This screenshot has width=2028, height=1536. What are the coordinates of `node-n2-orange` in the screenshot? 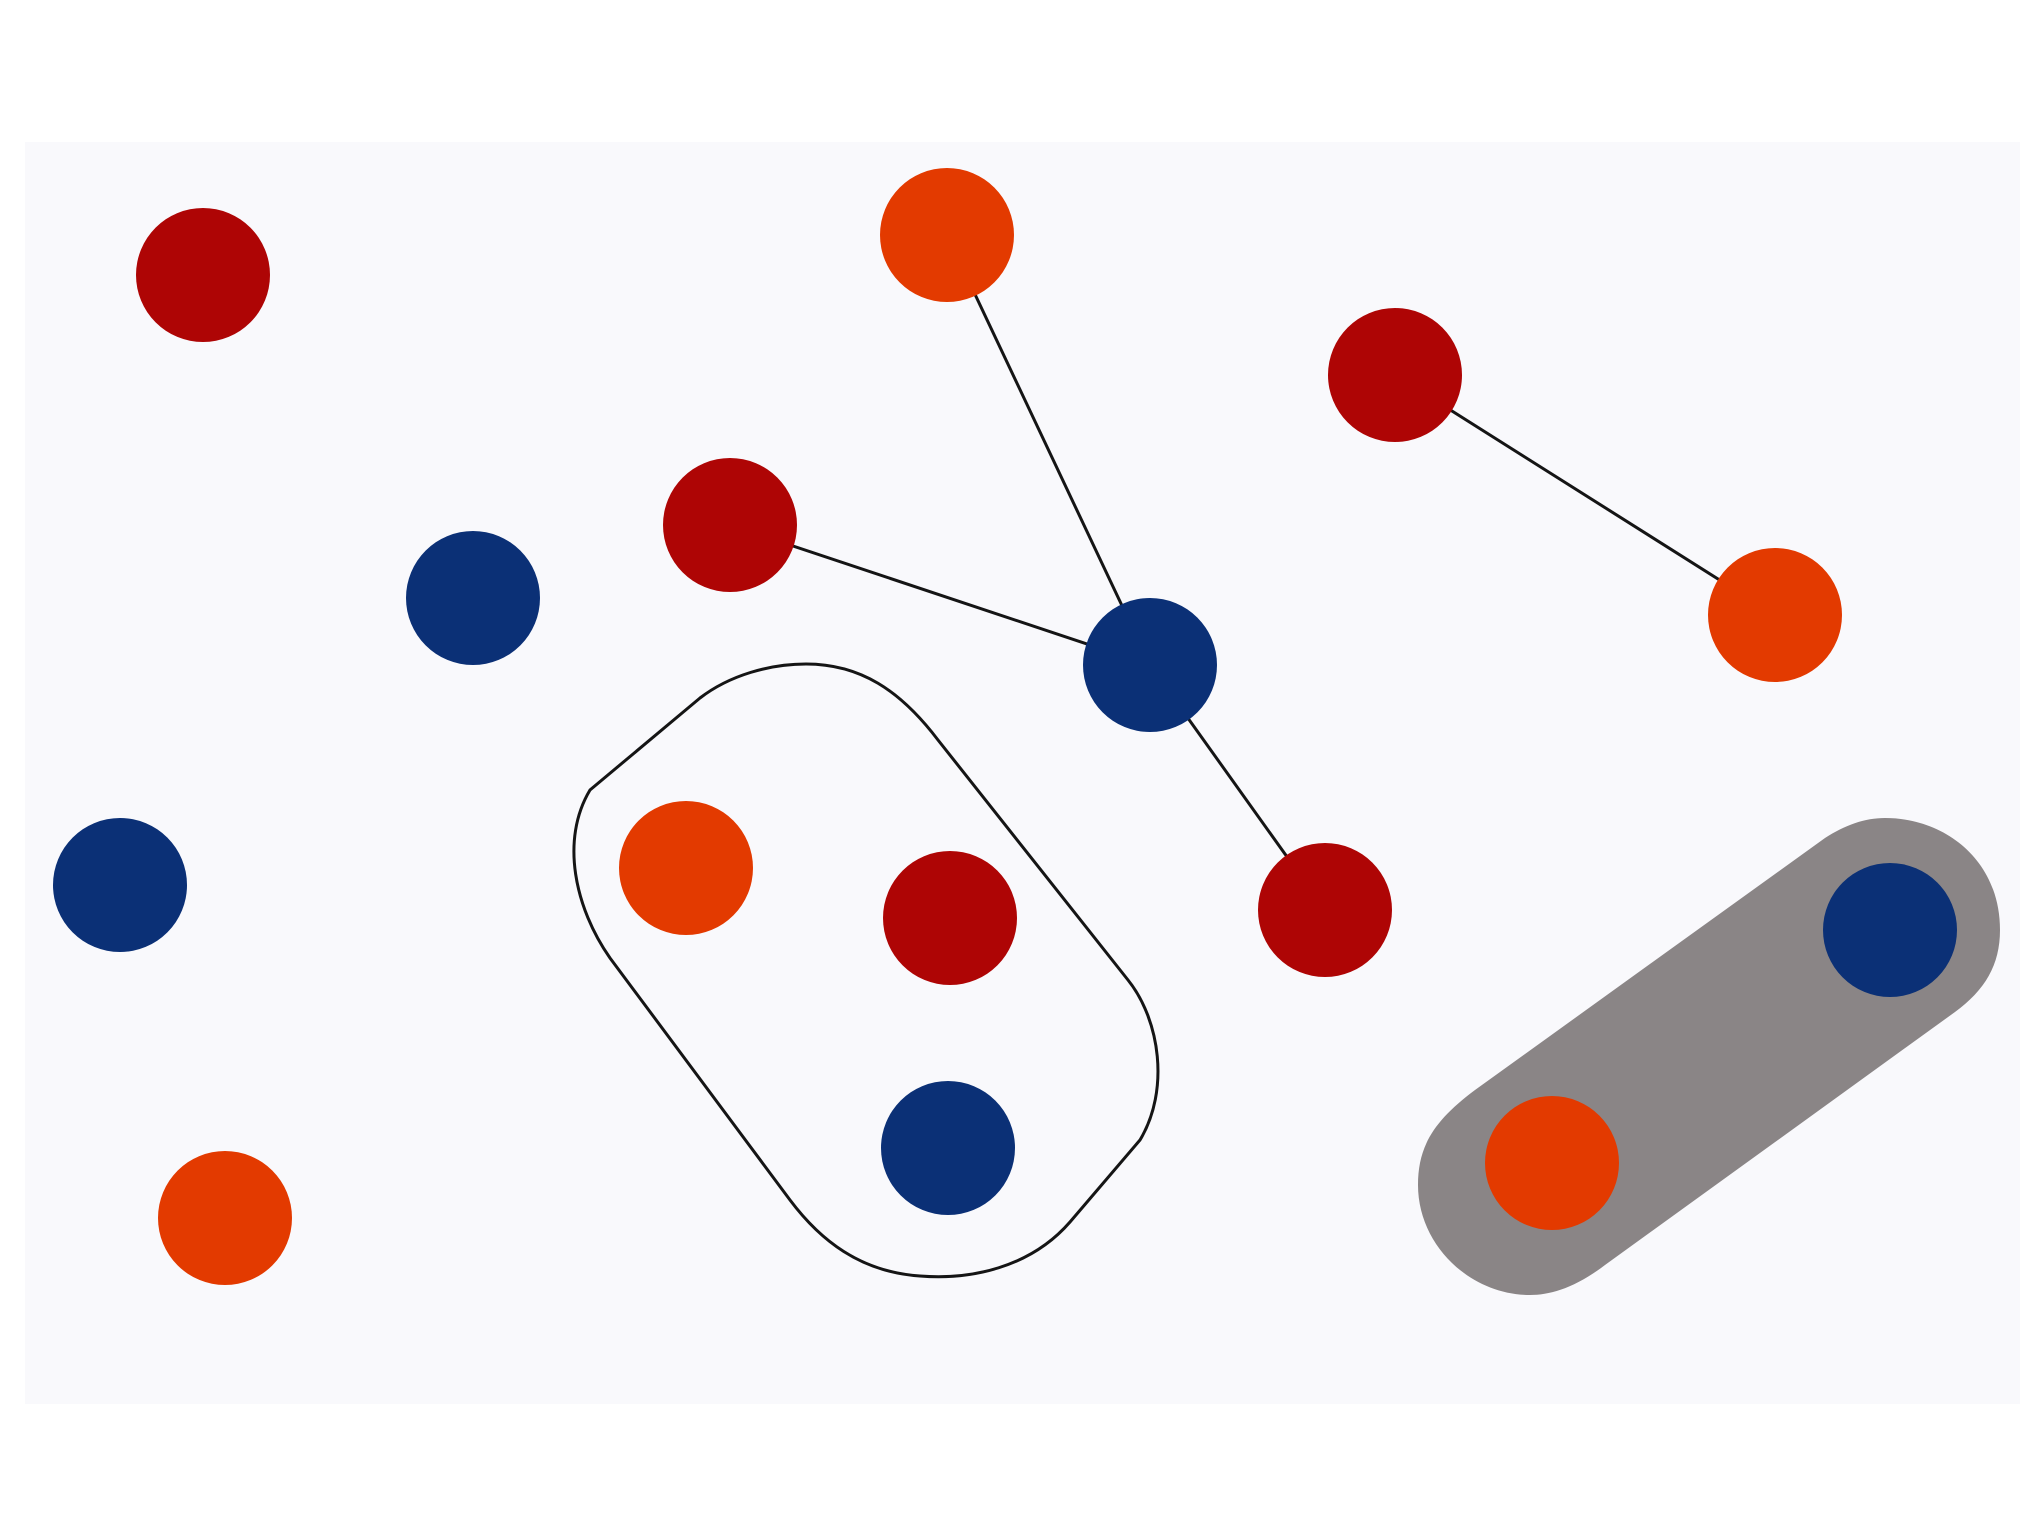 It's located at (947, 235).